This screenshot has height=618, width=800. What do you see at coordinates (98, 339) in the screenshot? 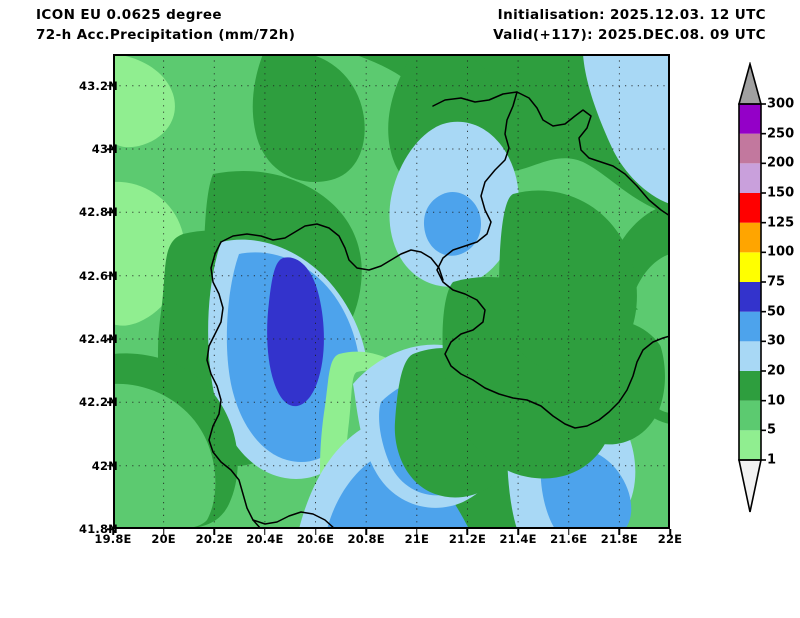
I see `y-axis-tick-label: 42.4N` at bounding box center [98, 339].